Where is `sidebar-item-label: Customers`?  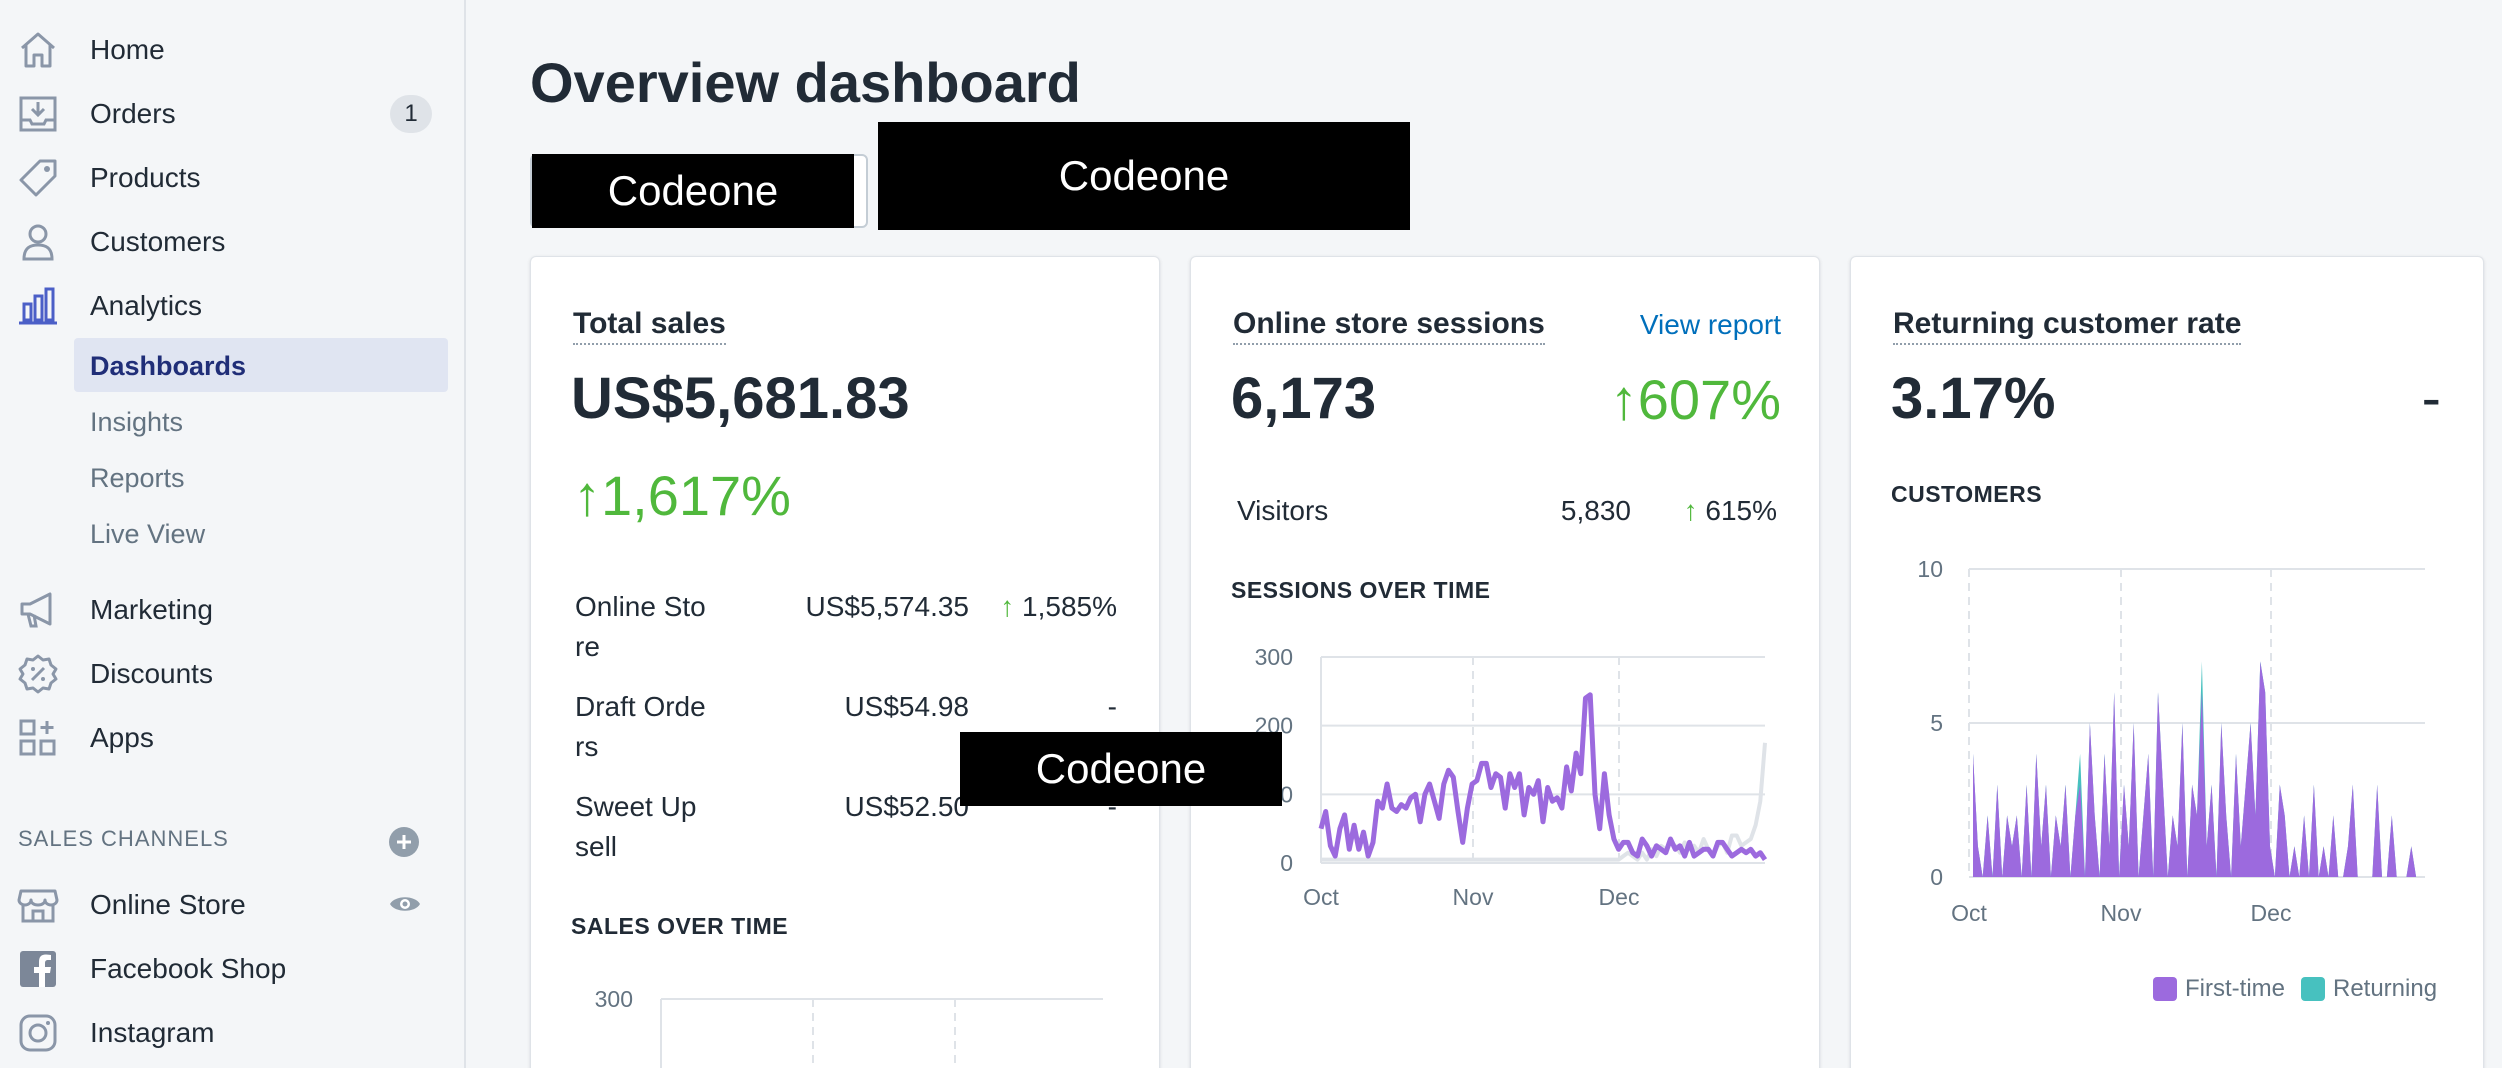 sidebar-item-label: Customers is located at coordinates (158, 241).